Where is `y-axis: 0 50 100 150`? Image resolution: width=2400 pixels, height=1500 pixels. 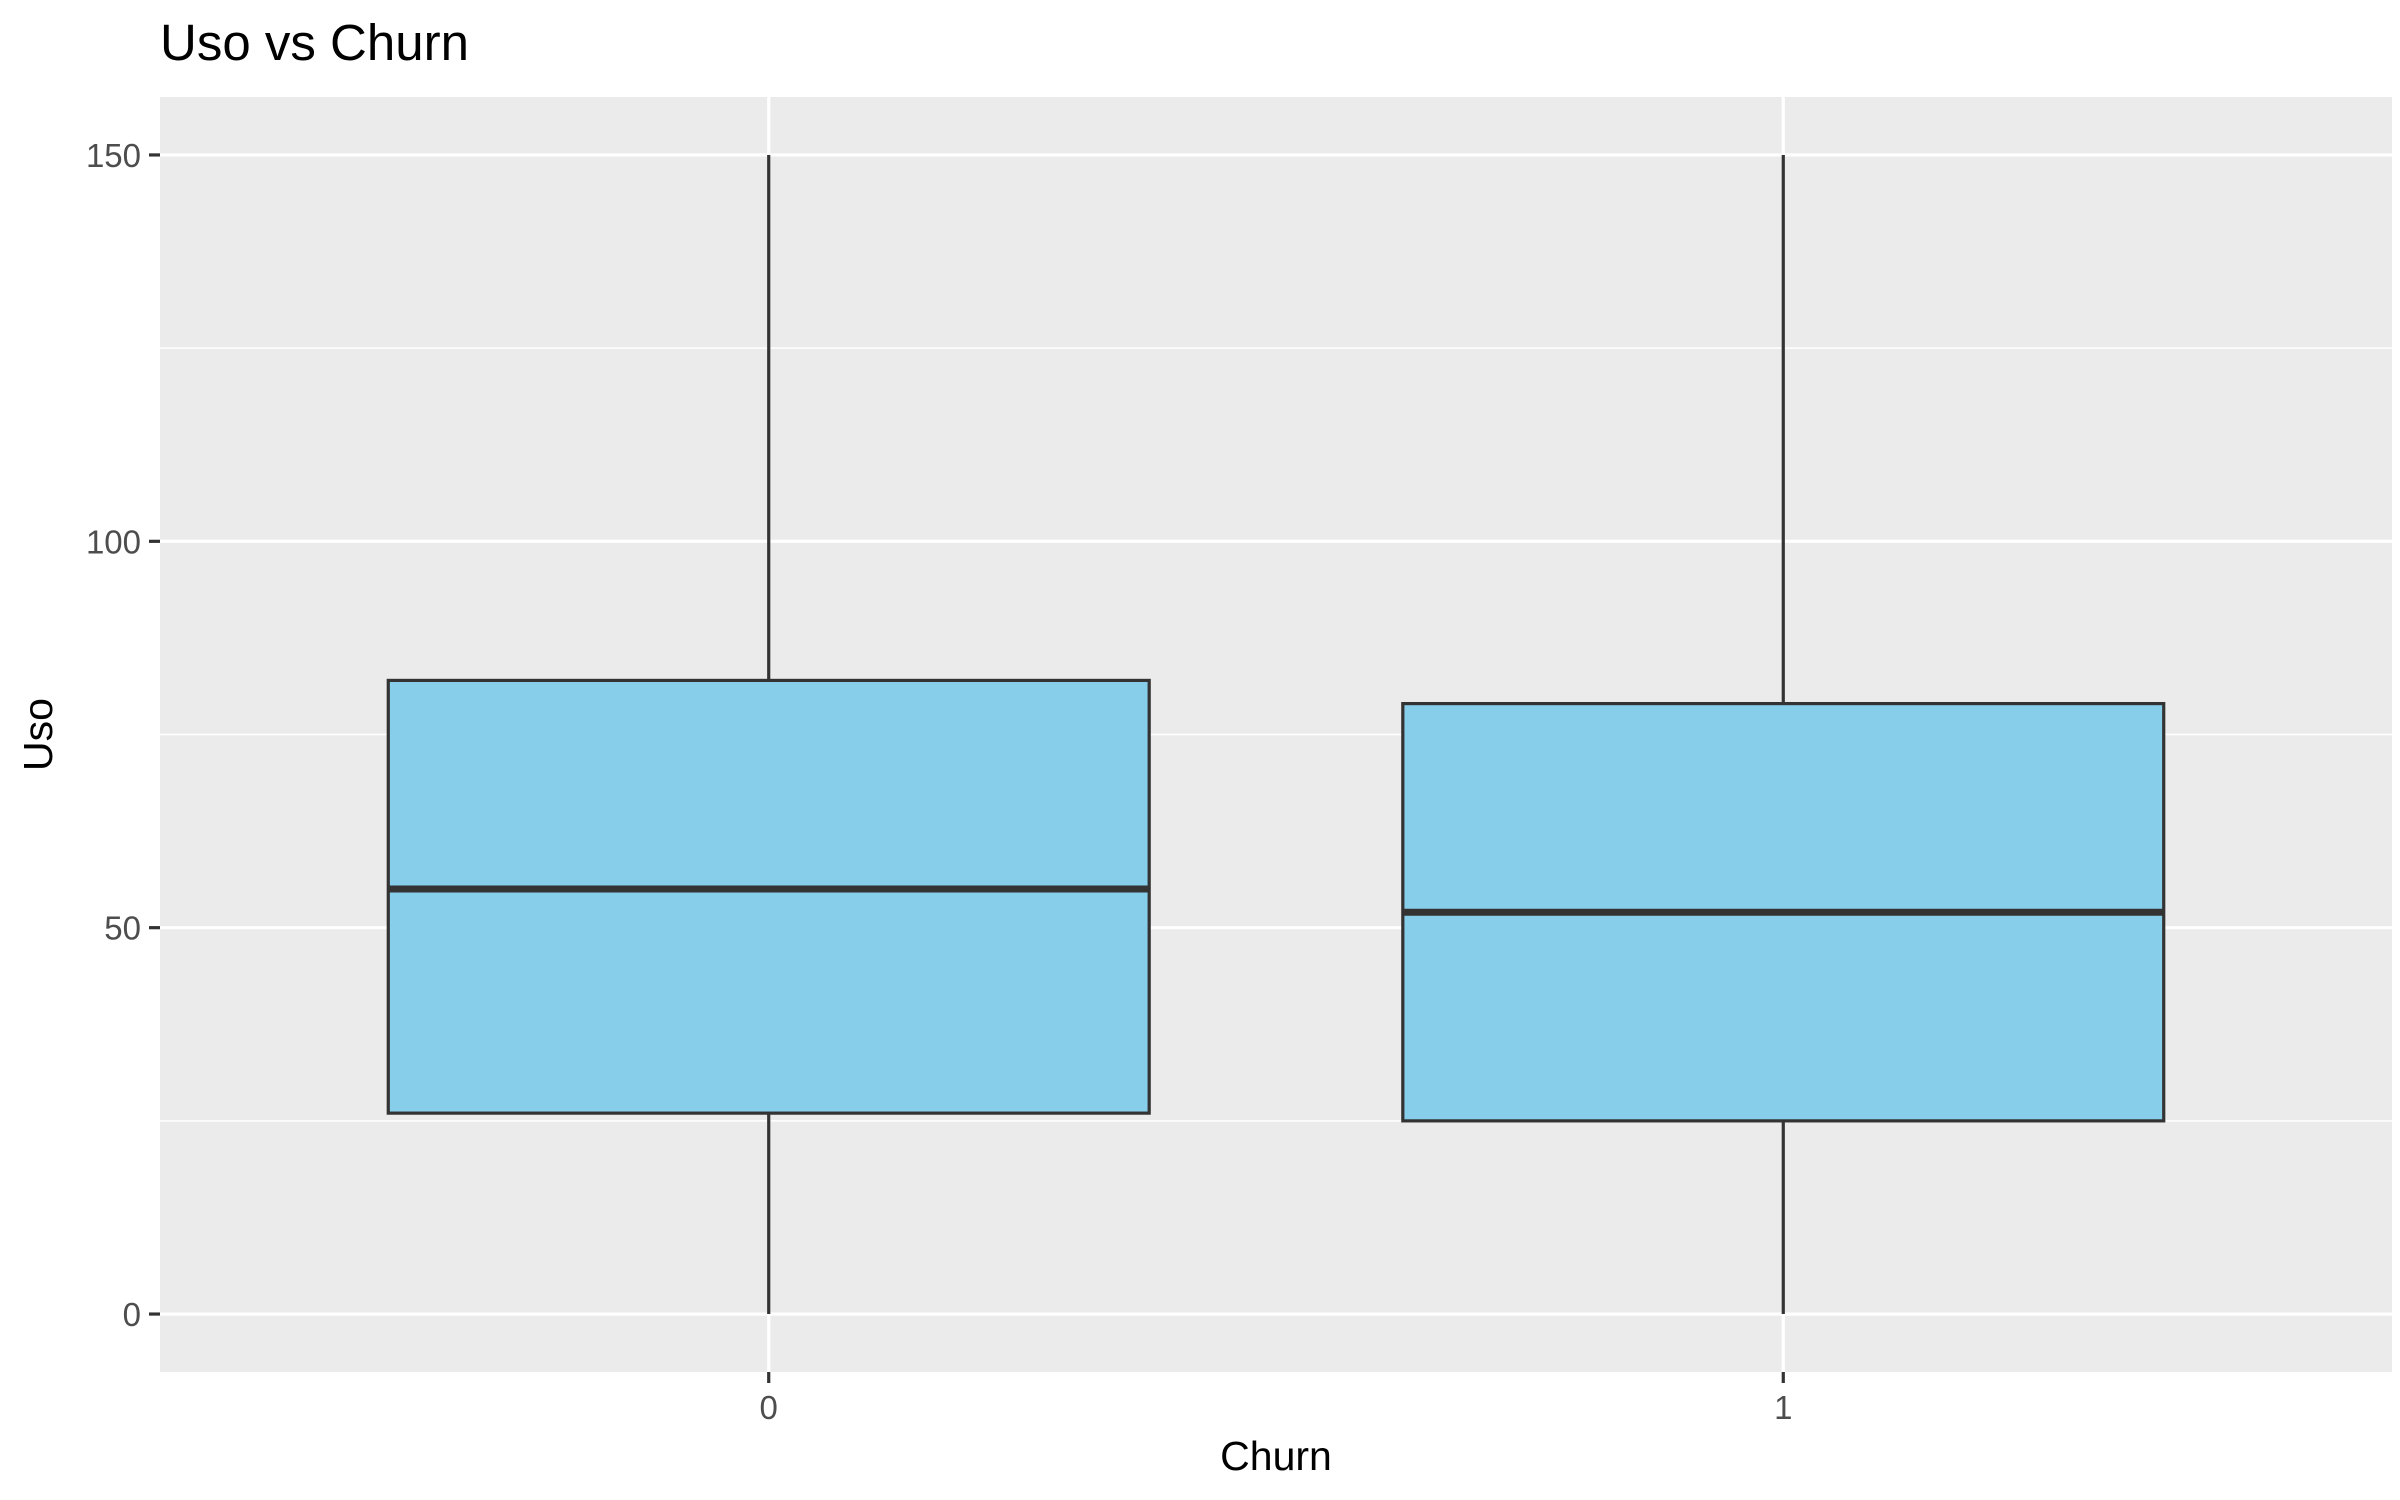
y-axis: 0 50 100 150 is located at coordinates (123, 735).